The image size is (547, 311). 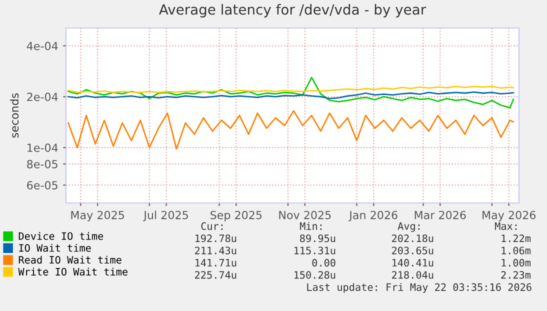 What do you see at coordinates (55, 248) in the screenshot?
I see `legend-label: IO Wait time` at bounding box center [55, 248].